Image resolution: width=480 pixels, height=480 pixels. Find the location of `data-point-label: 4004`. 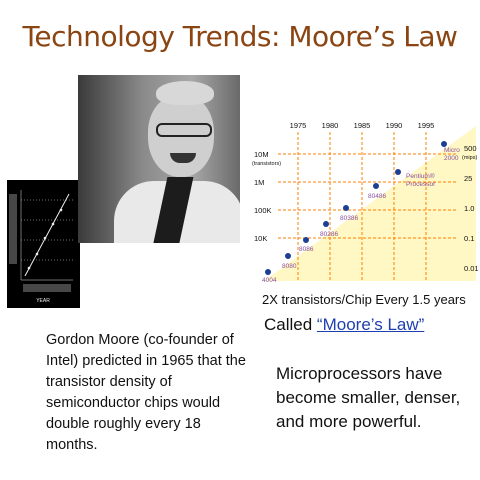

data-point-label: 4004 is located at coordinates (269, 280).